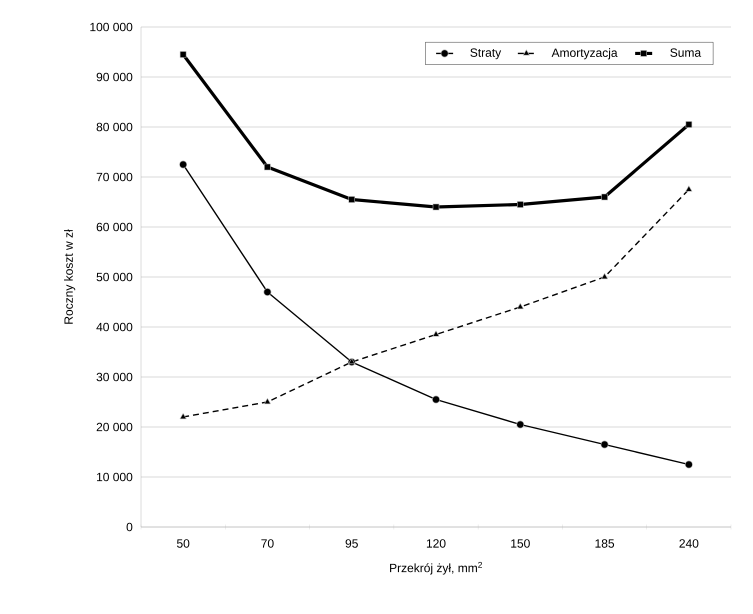  Describe the element at coordinates (686, 52) in the screenshot. I see `legend-label: Suma` at that location.